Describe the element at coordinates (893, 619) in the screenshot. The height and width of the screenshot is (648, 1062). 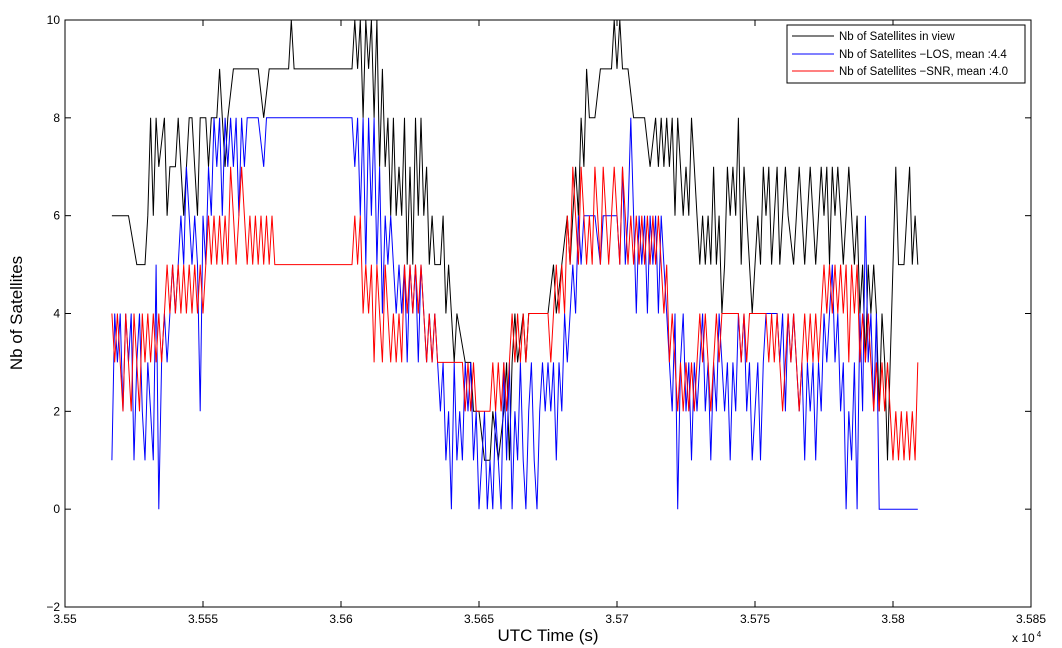
I see `x-tick-label: 3.58` at that location.